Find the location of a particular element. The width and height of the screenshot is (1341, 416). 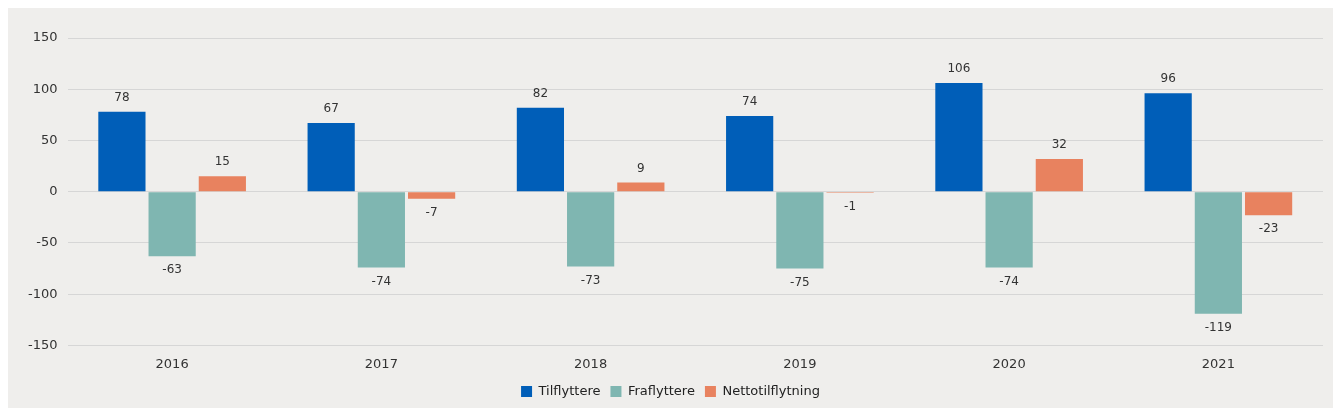

data-label: -23 is located at coordinates (1268, 228).